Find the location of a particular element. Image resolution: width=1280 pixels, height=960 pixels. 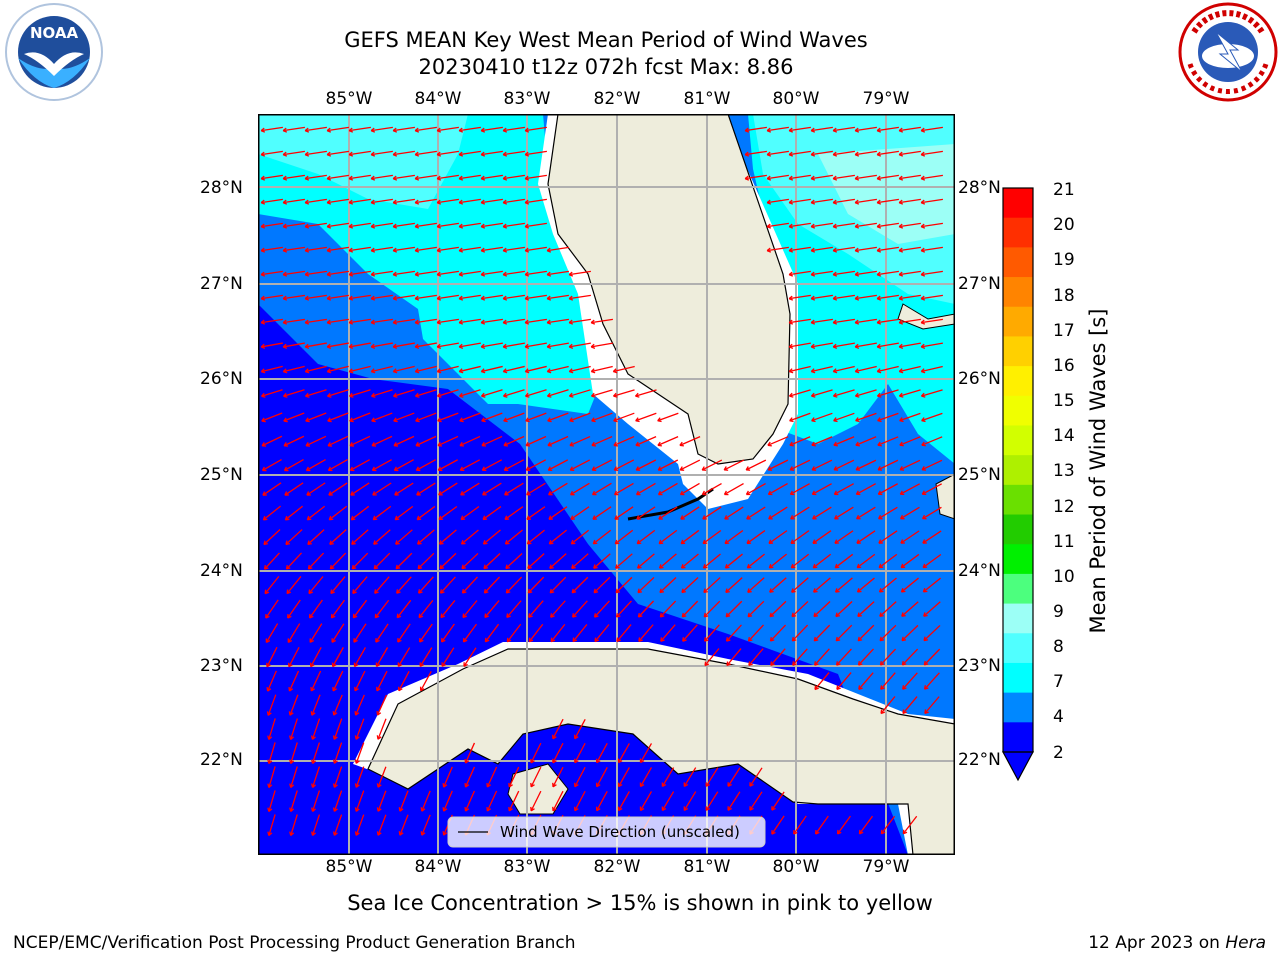

colorbar-tick: 14 is located at coordinates (1064, 436).